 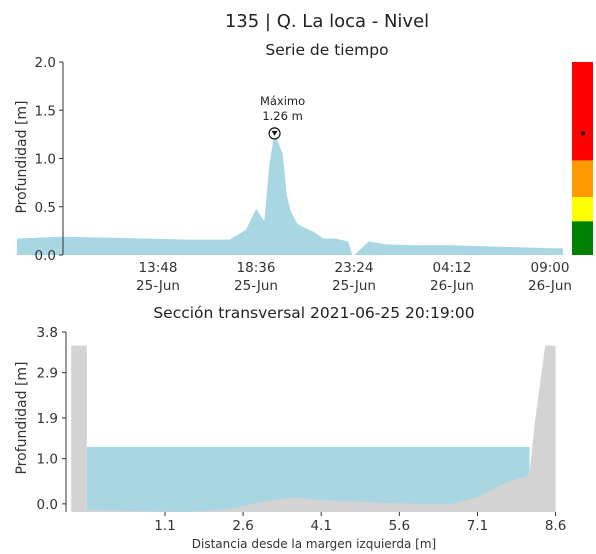 I want to click on x-tick-label: 4.1, so click(x=320, y=526).